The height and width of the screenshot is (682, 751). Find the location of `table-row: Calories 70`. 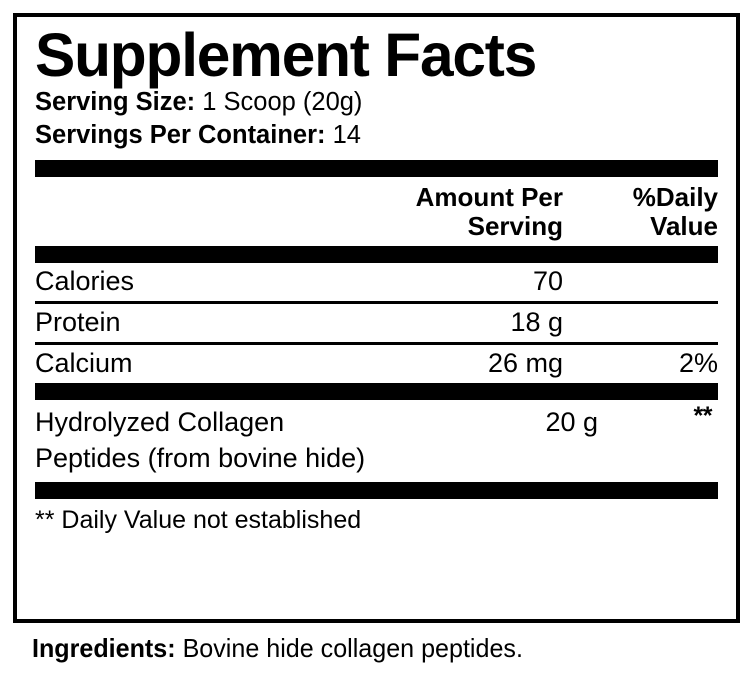

table-row: Calories 70 is located at coordinates (376, 282).